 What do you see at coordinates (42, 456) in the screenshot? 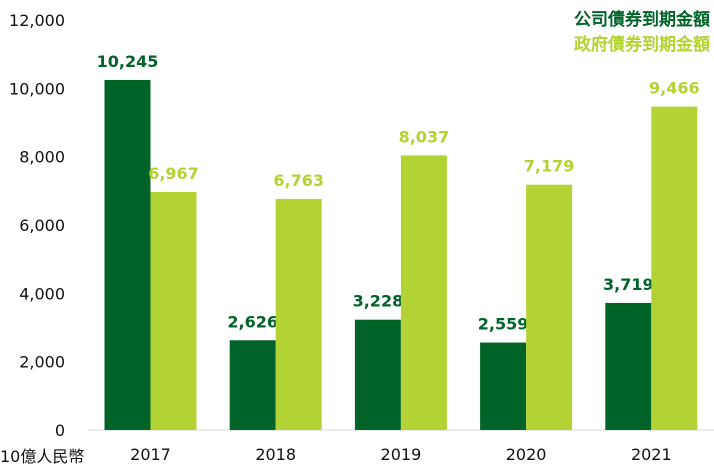
I see `unit-label: 10億人民幣` at bounding box center [42, 456].